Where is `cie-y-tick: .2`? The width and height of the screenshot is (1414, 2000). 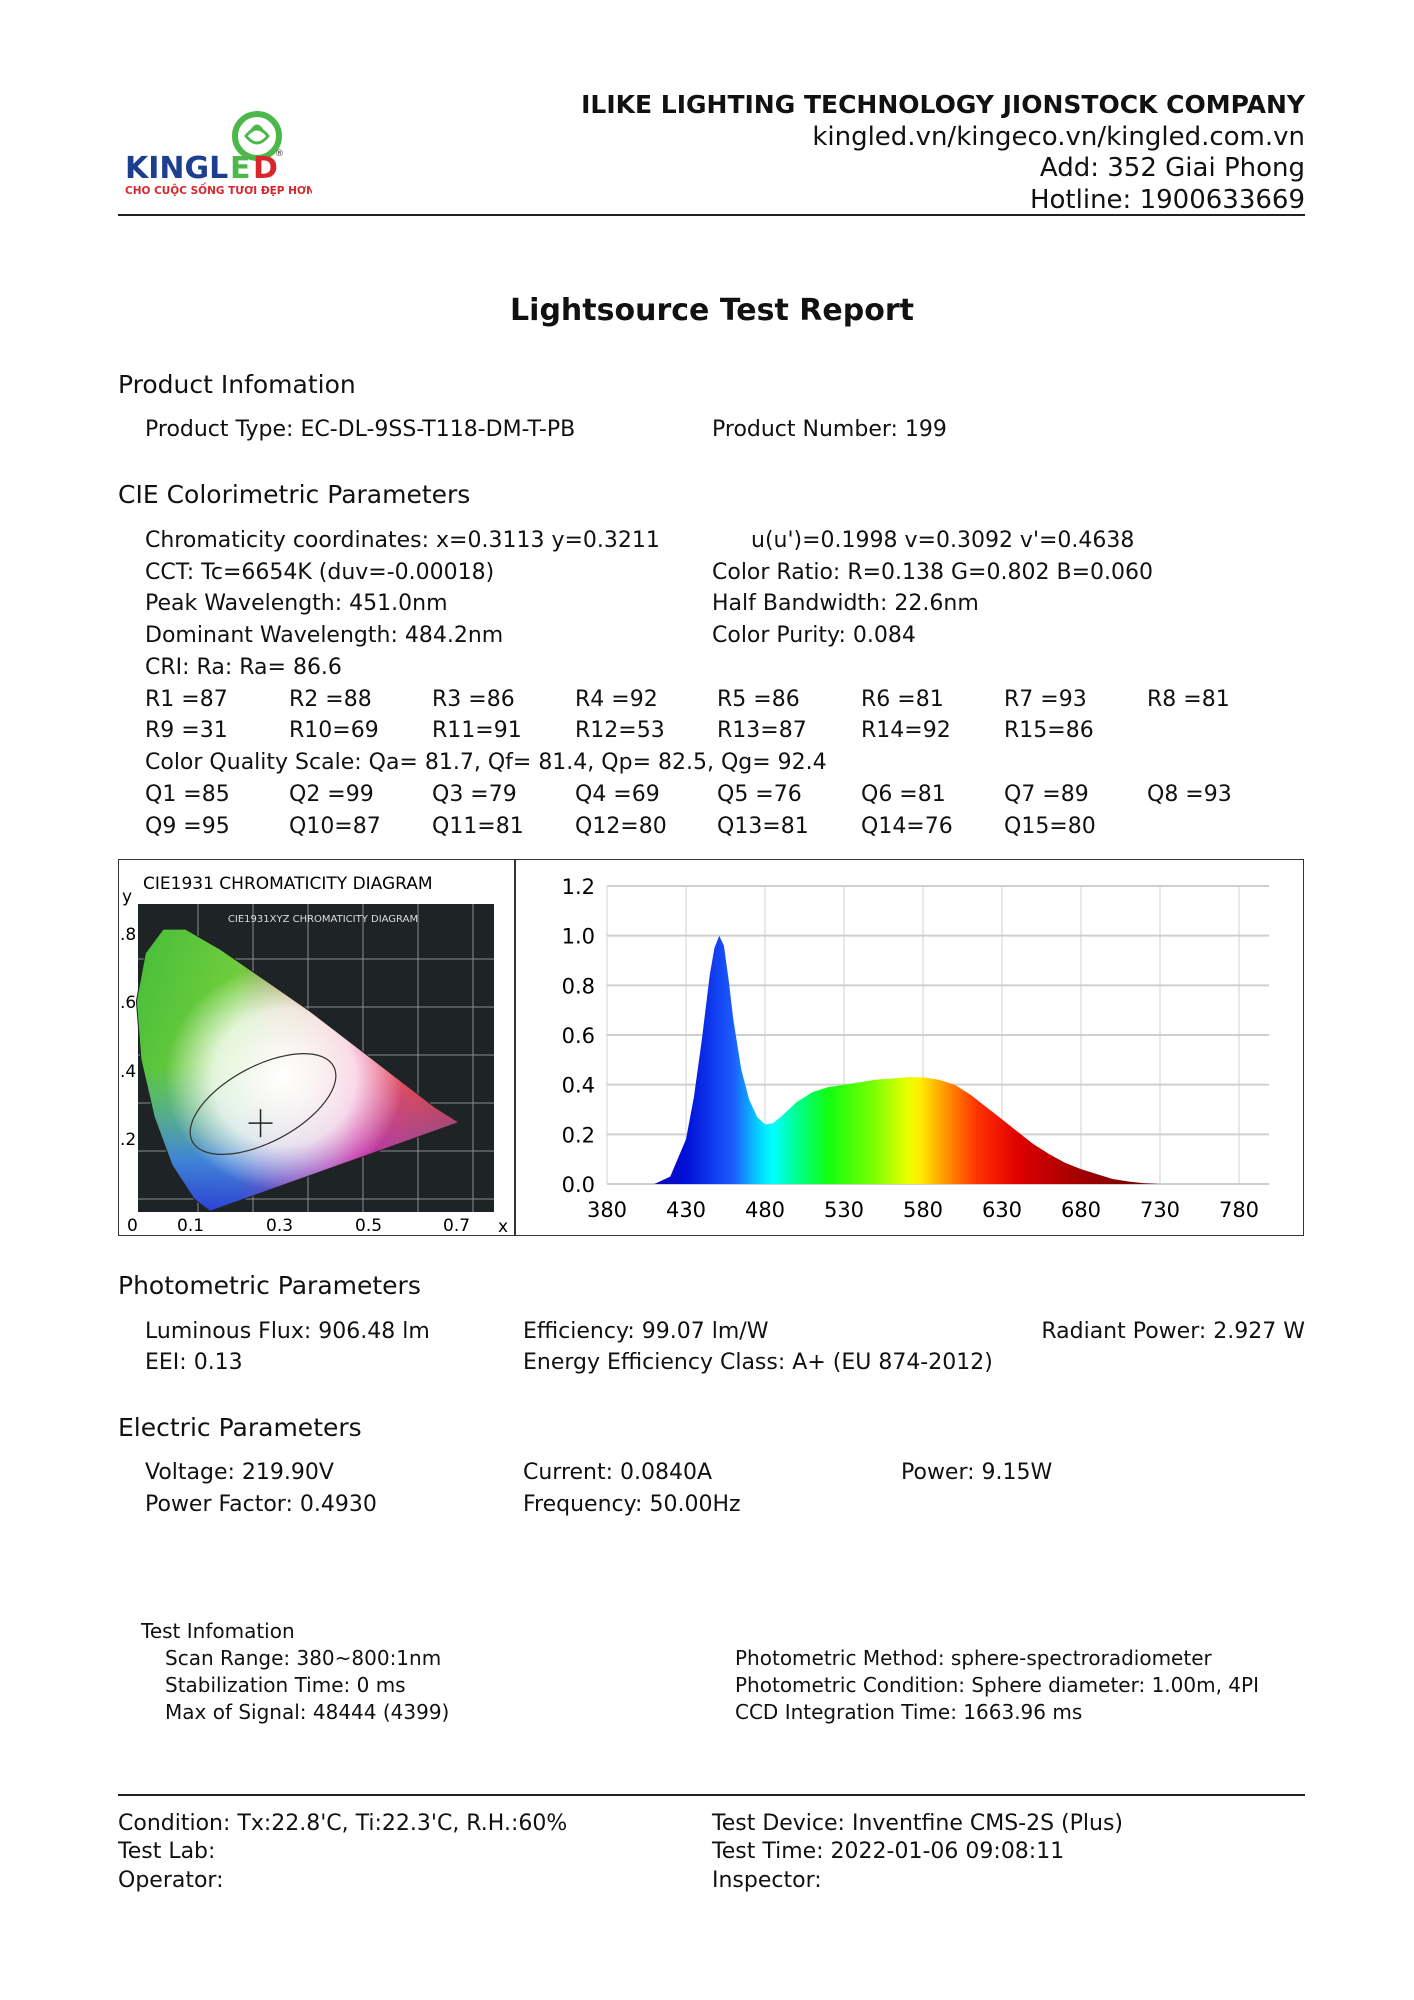 cie-y-tick: .2 is located at coordinates (128, 1140).